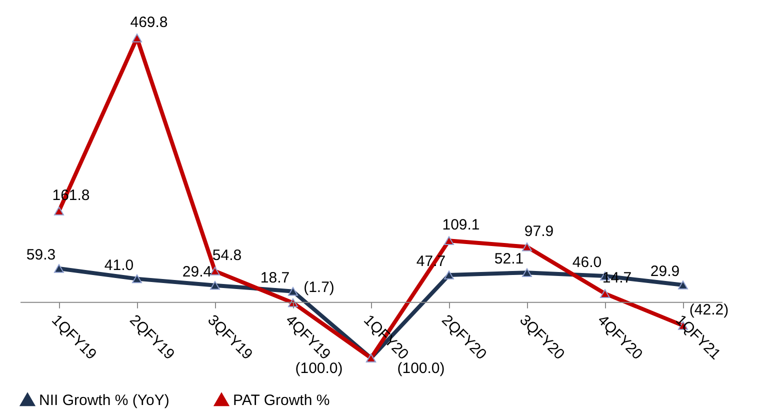 The height and width of the screenshot is (414, 775). What do you see at coordinates (665, 271) in the screenshot?
I see `data-label: 29.9` at bounding box center [665, 271].